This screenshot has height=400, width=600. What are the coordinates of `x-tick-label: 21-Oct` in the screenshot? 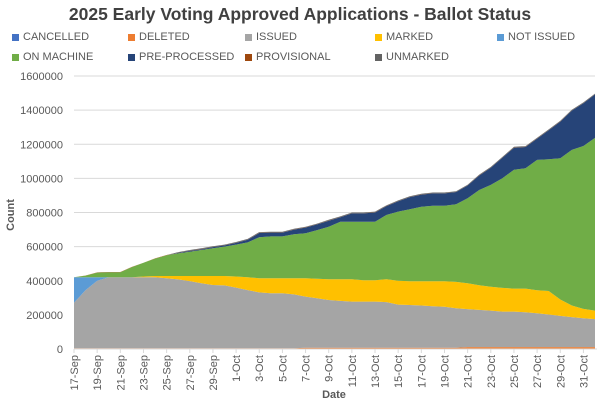 It's located at (469, 371).